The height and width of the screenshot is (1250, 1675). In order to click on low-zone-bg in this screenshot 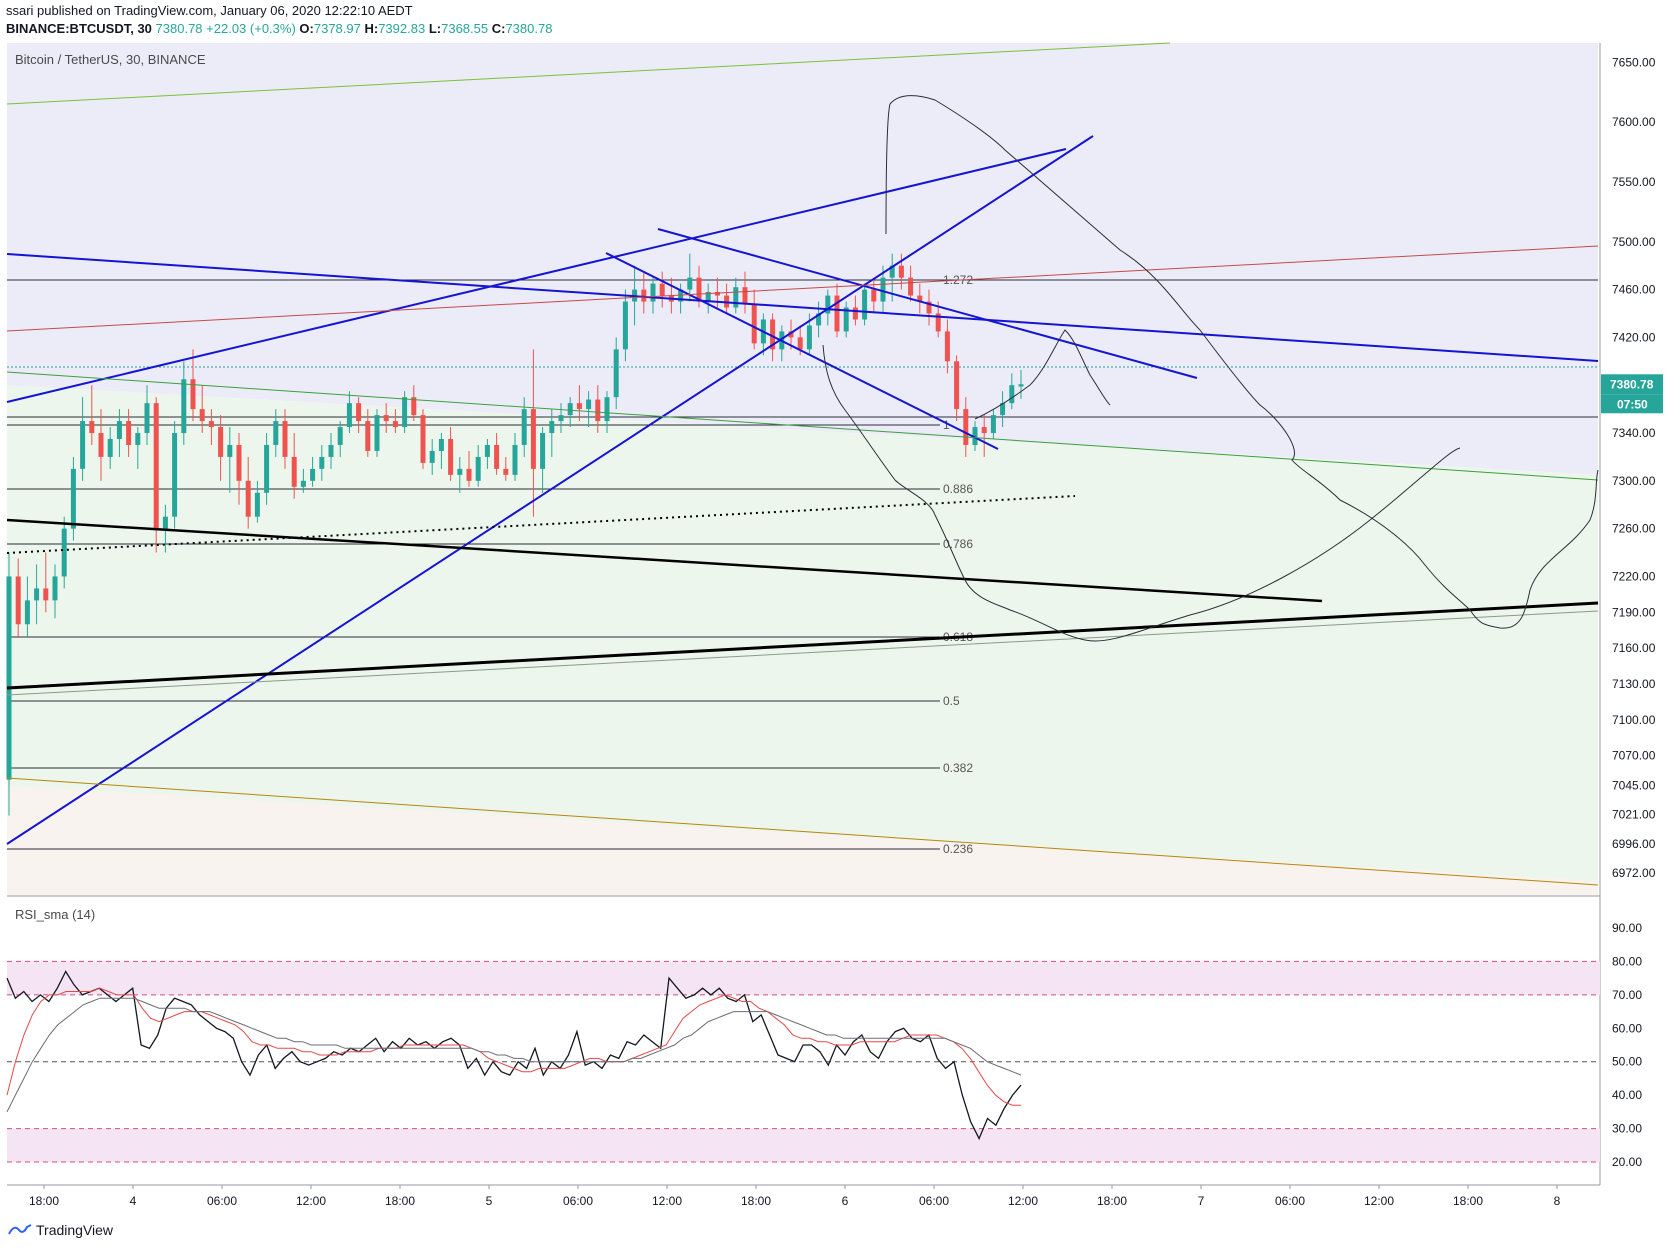, I will do `click(802, 840)`.